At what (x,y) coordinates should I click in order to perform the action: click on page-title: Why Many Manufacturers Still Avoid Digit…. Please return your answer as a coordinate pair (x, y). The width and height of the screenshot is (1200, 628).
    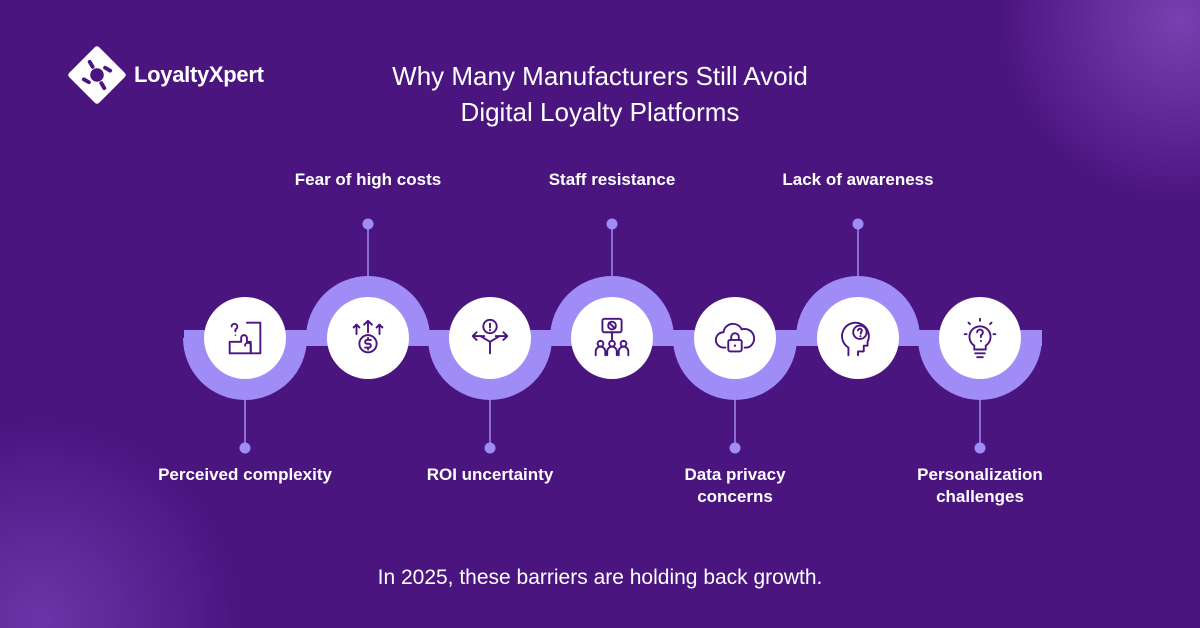
    Looking at the image, I should click on (600, 94).